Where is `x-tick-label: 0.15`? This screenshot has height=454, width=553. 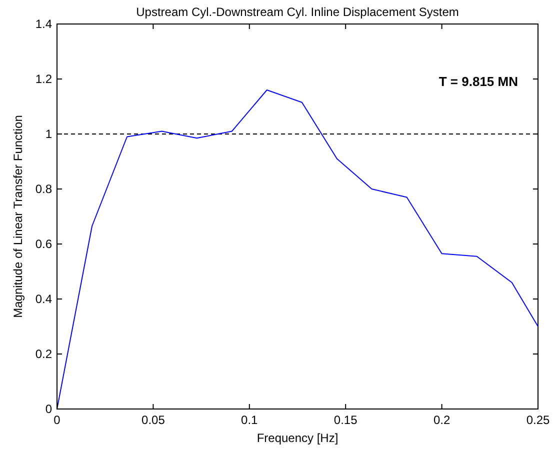 x-tick-label: 0.15 is located at coordinates (346, 420).